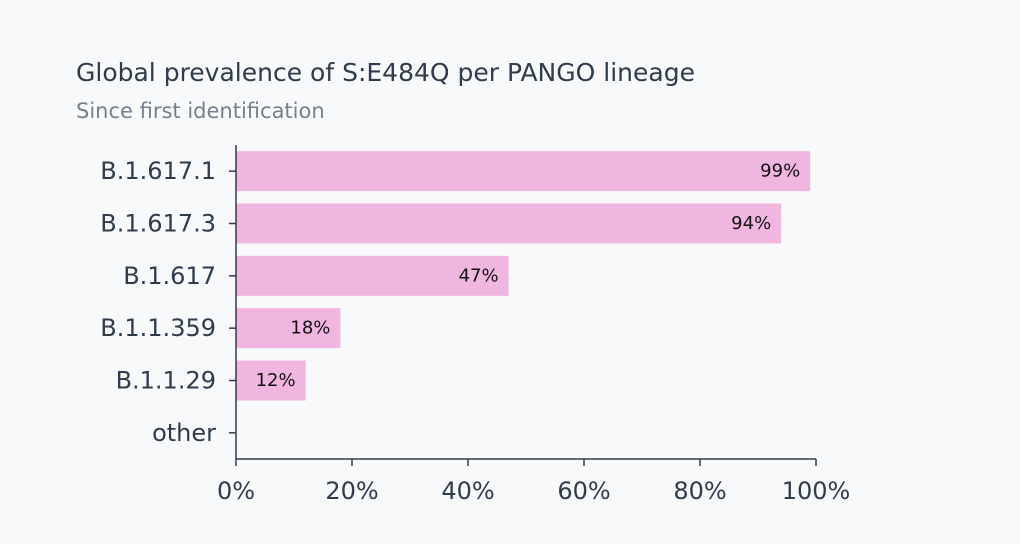  What do you see at coordinates (479, 275) in the screenshot?
I see `bar-value-label: 47%` at bounding box center [479, 275].